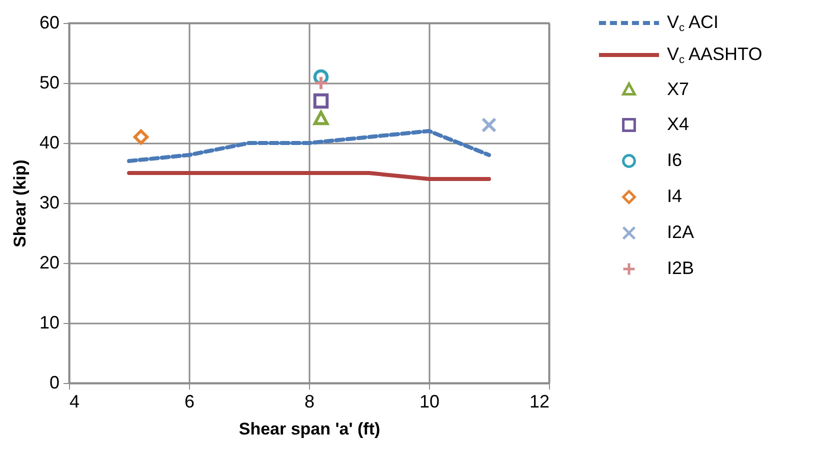  Describe the element at coordinates (309, 429) in the screenshot. I see `x-axis-title: Shear span 'a' (ft)` at that location.